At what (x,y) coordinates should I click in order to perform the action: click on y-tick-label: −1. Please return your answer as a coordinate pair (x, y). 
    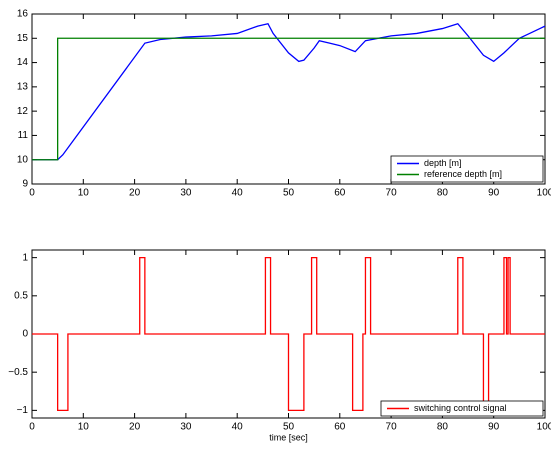
    Looking at the image, I should click on (23, 410).